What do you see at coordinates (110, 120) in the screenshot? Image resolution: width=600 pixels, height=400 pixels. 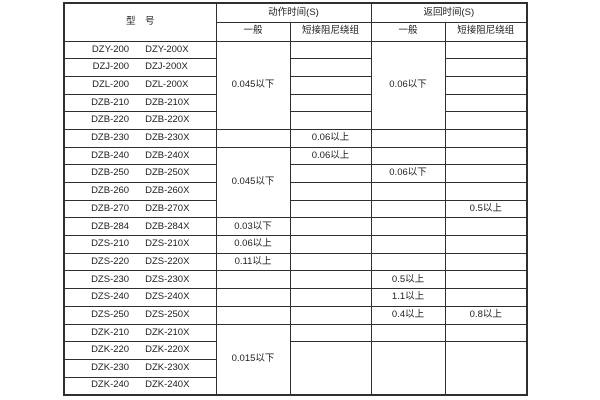 I see `model-name: DZB-220` at bounding box center [110, 120].